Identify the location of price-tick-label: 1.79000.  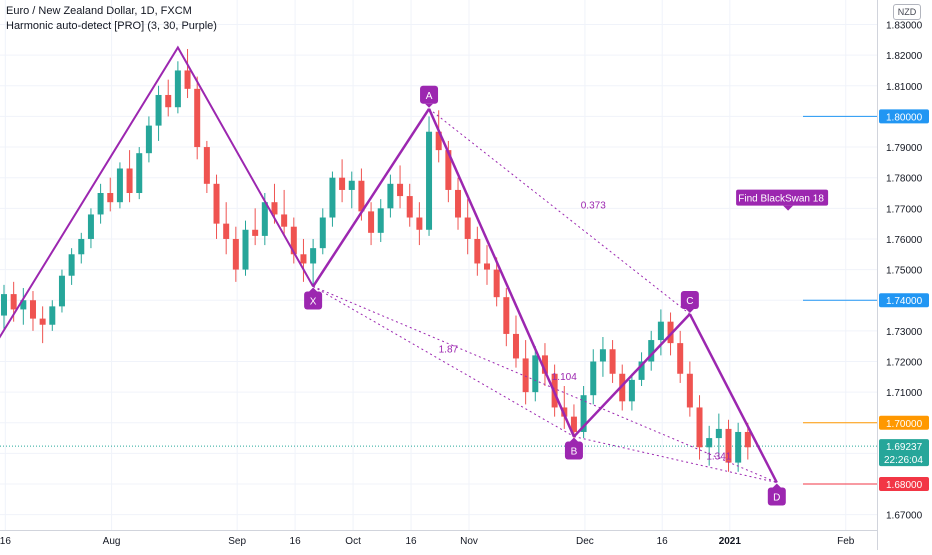
(904, 148).